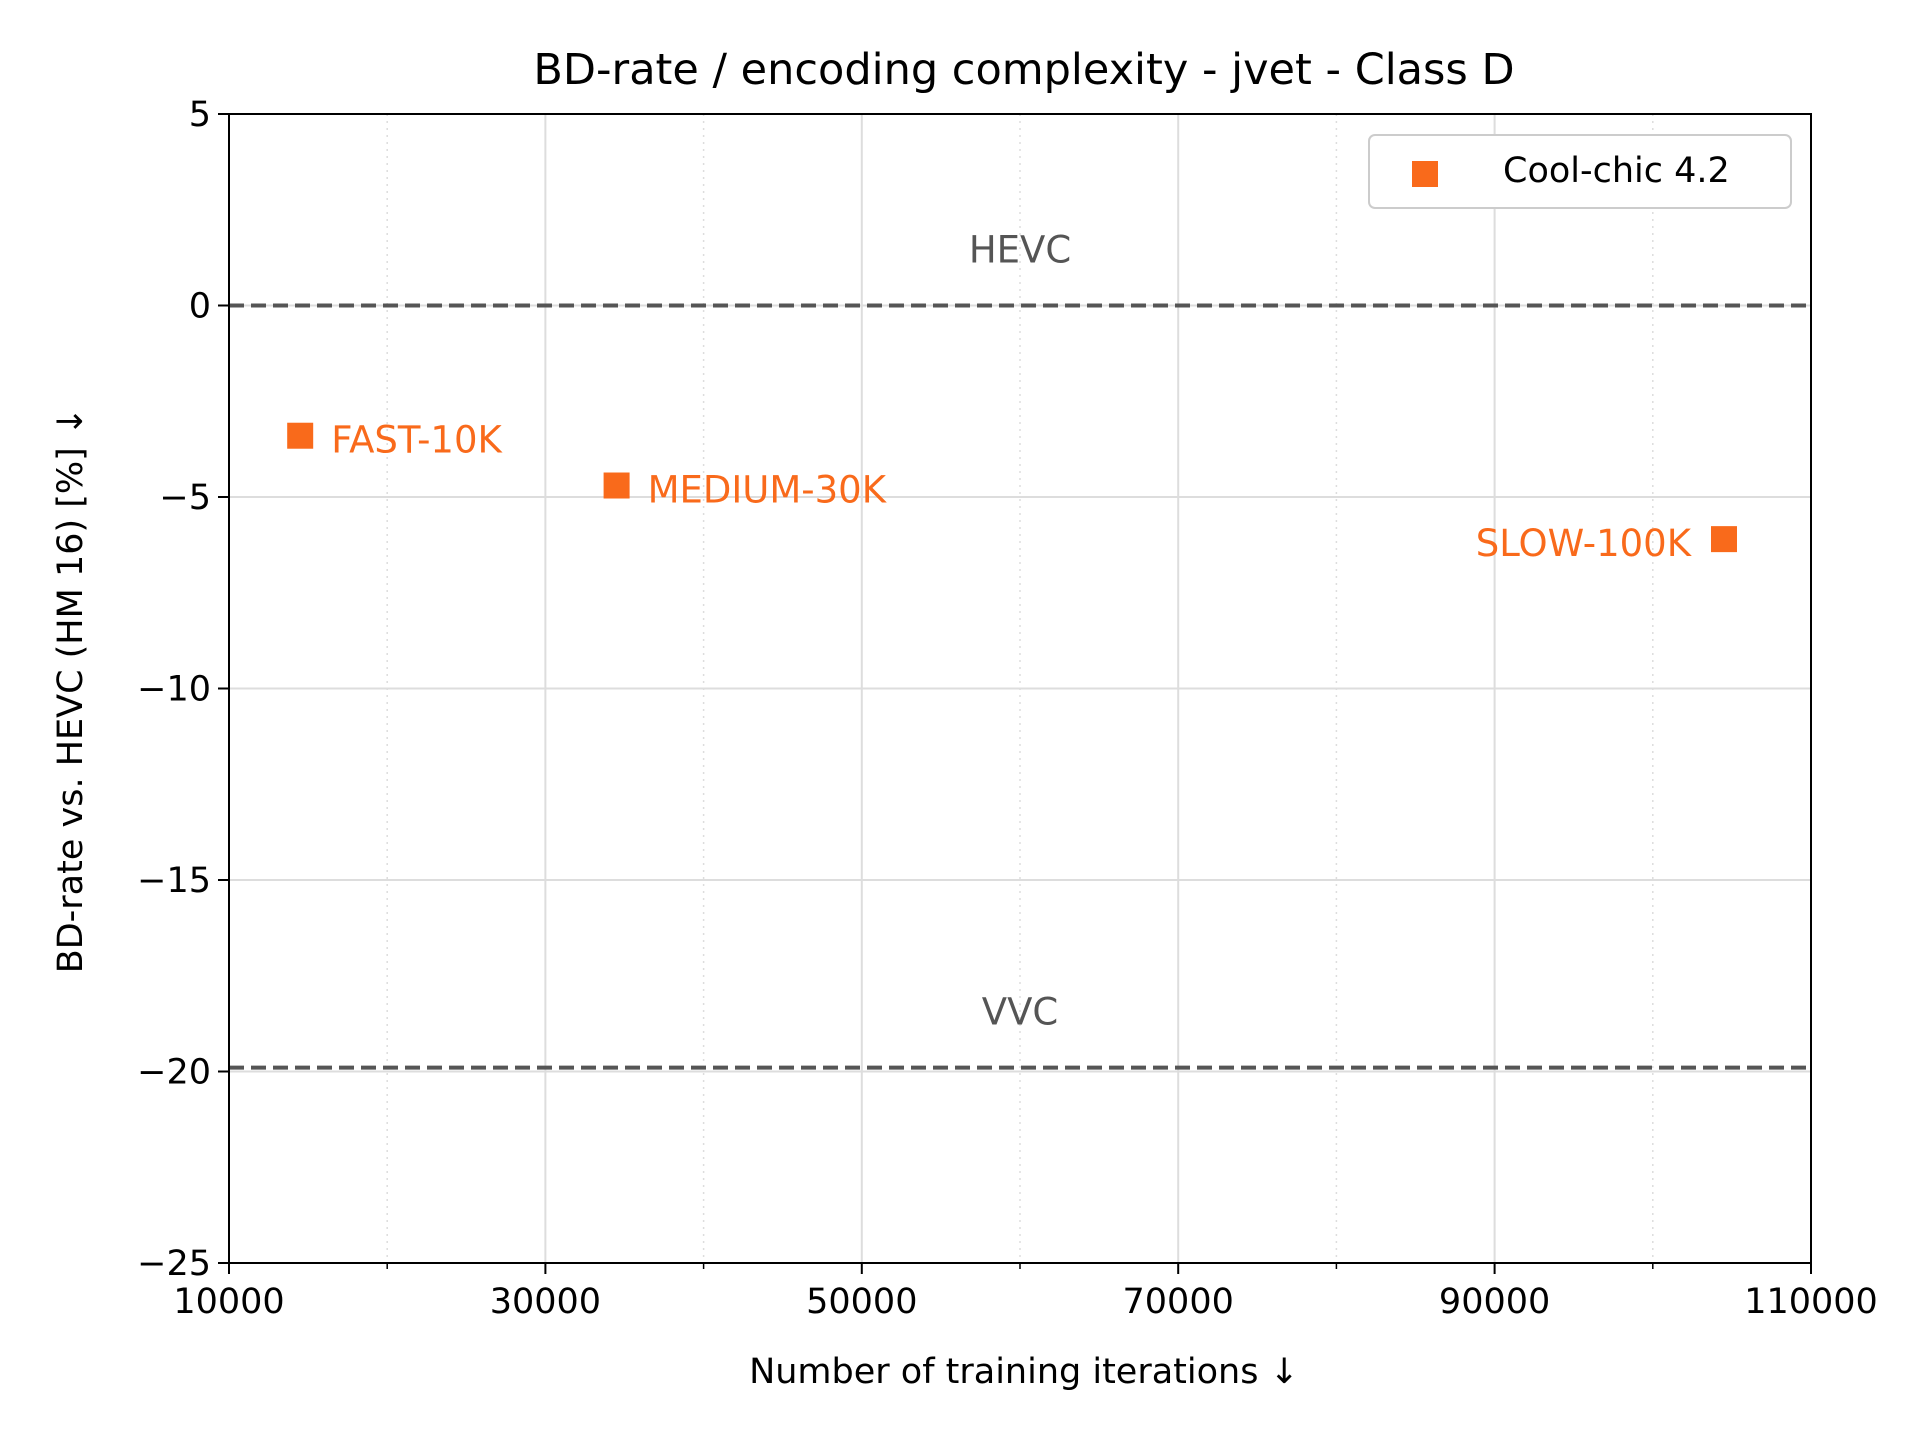 The width and height of the screenshot is (1920, 1440). What do you see at coordinates (1178, 1302) in the screenshot?
I see `x-tick-label: 70000` at bounding box center [1178, 1302].